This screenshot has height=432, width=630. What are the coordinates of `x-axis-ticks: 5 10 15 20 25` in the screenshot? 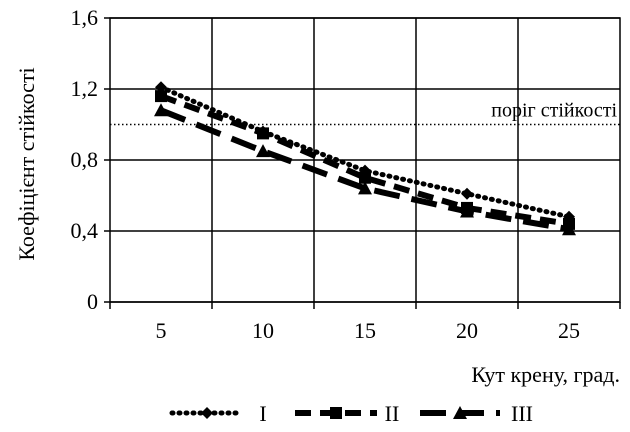 It's located at (365, 322).